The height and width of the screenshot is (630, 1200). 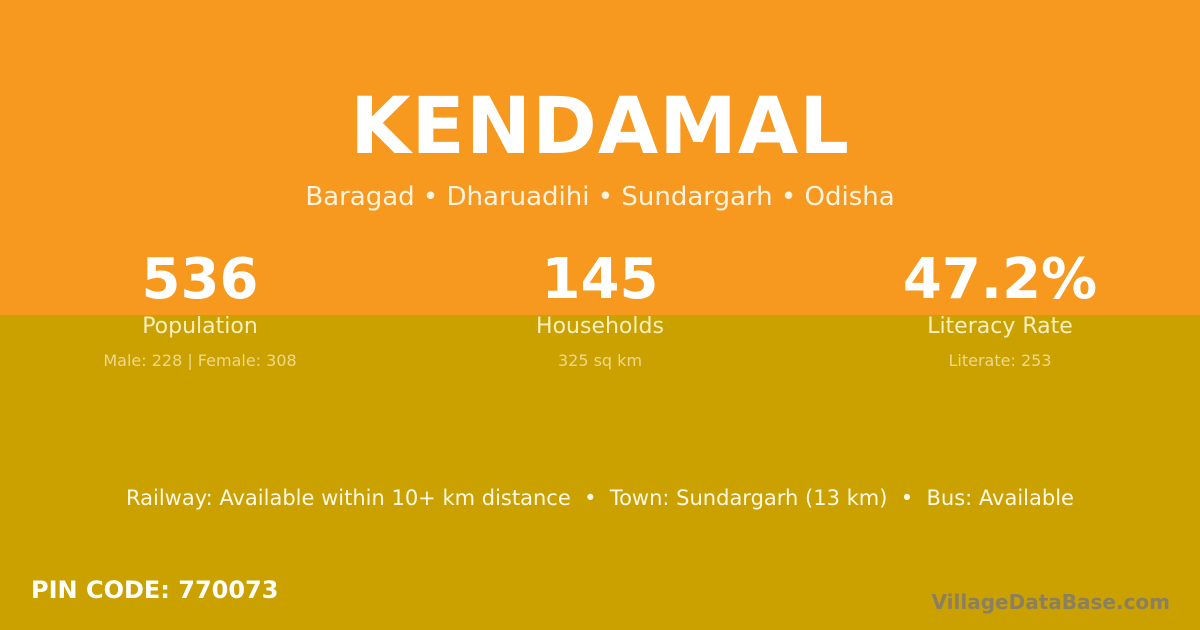 I want to click on stat-population: 536 Population Male: 228 | Female: 308, so click(x=200, y=309).